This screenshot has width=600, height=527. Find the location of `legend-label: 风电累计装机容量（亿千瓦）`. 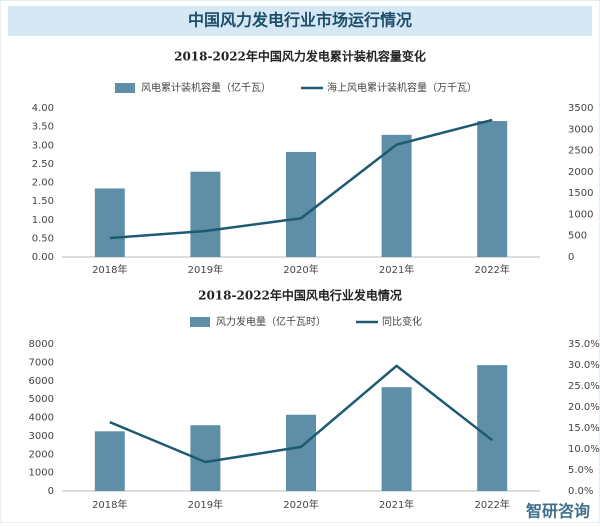

legend-label: 风电累计装机容量（亿千瓦） is located at coordinates (206, 87).